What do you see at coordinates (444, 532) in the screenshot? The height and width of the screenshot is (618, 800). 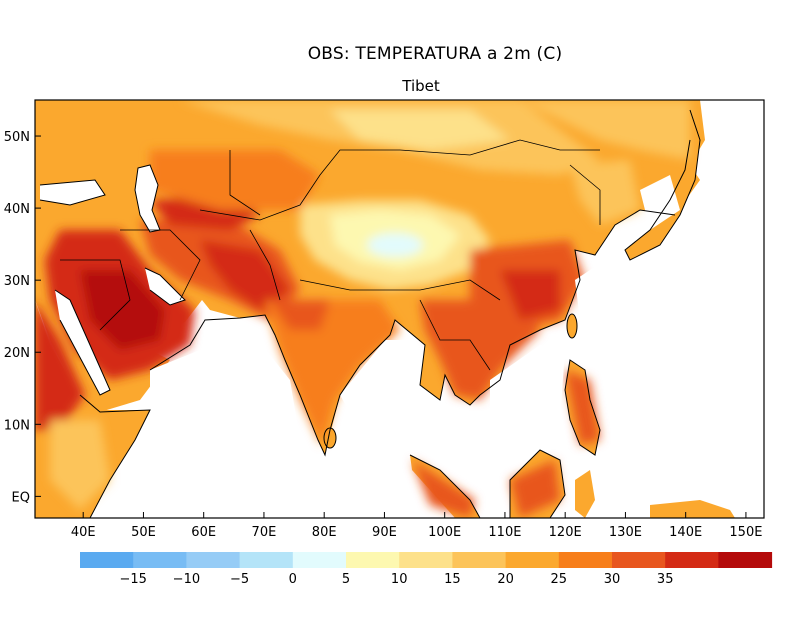 I see `lon-tick-label: 100E` at bounding box center [444, 532].